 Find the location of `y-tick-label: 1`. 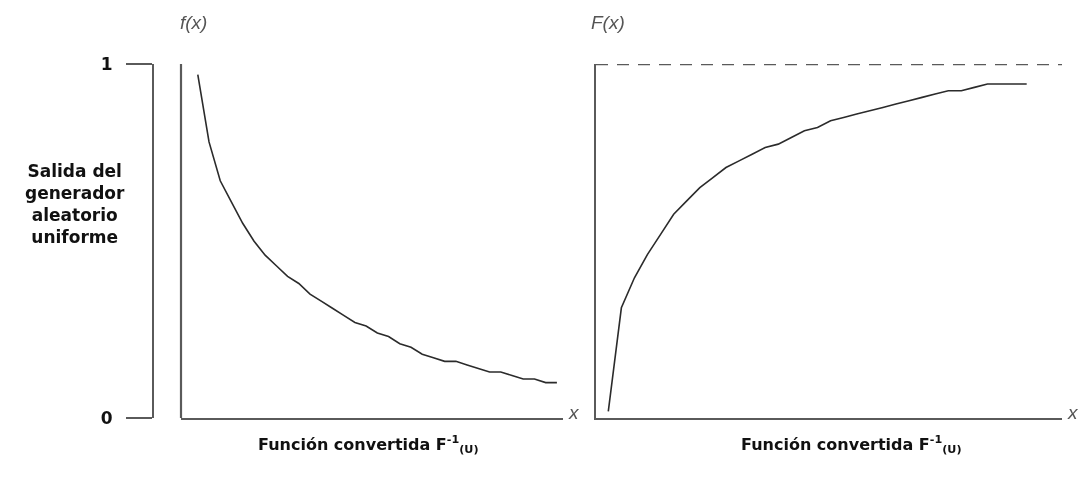

y-tick-label: 1 is located at coordinates (106, 63).